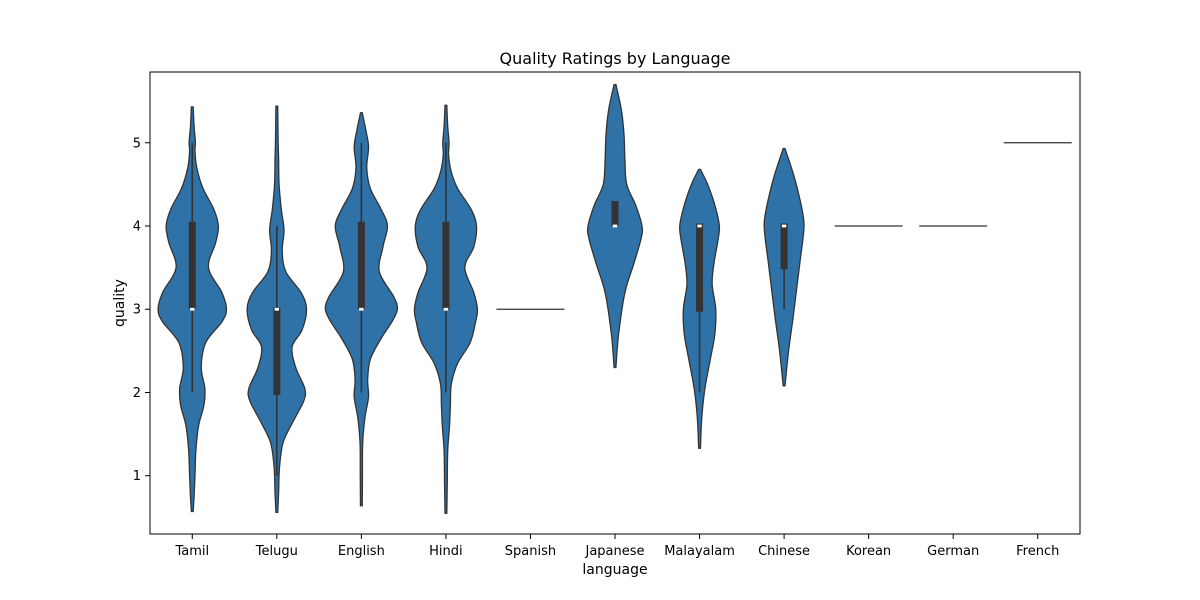  I want to click on y-axis: 1 2 3 4 5, so click(141, 310).